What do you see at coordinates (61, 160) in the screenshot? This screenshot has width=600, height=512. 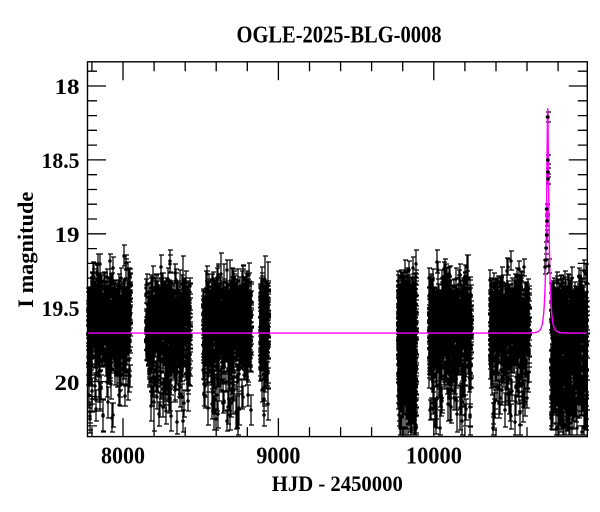 I see `svg-text: 18.5` at bounding box center [61, 160].